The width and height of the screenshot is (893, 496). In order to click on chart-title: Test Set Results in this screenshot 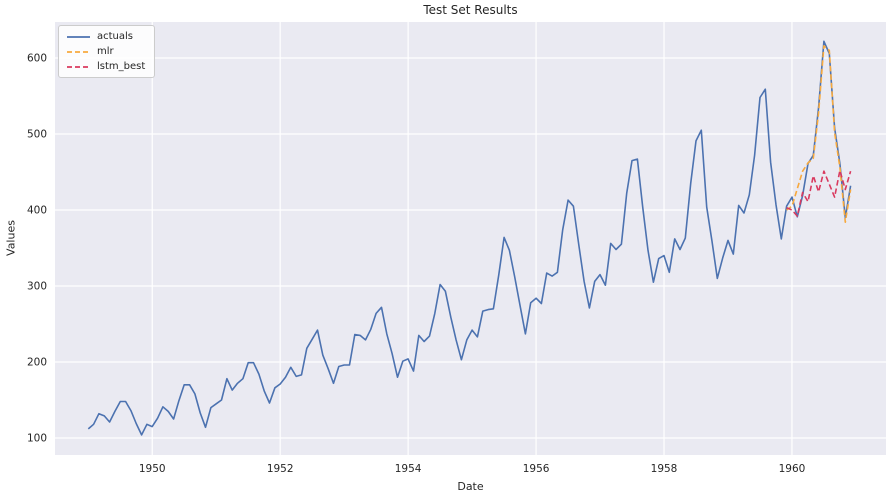, I will do `click(470, 10)`.